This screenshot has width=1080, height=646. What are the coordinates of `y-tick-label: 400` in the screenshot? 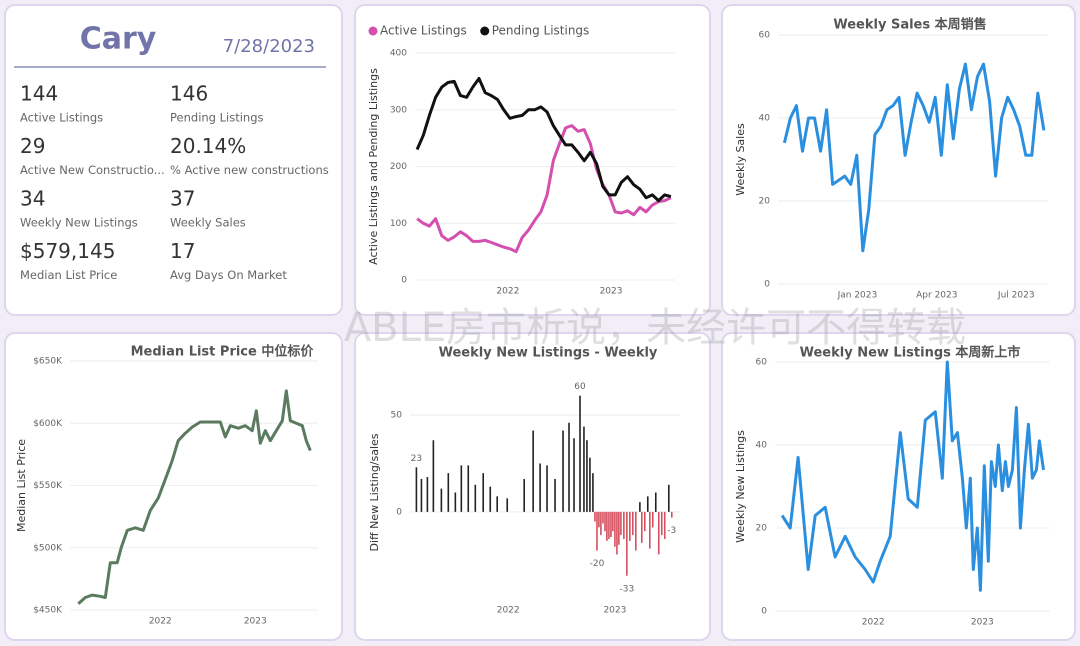 It's located at (398, 54).